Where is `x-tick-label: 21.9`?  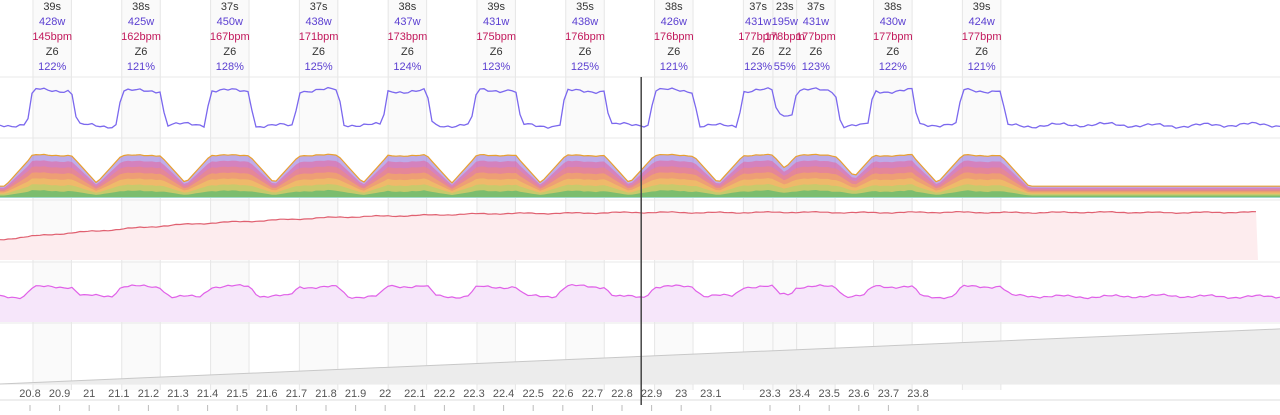
x-tick-label: 21.9 is located at coordinates (355, 394).